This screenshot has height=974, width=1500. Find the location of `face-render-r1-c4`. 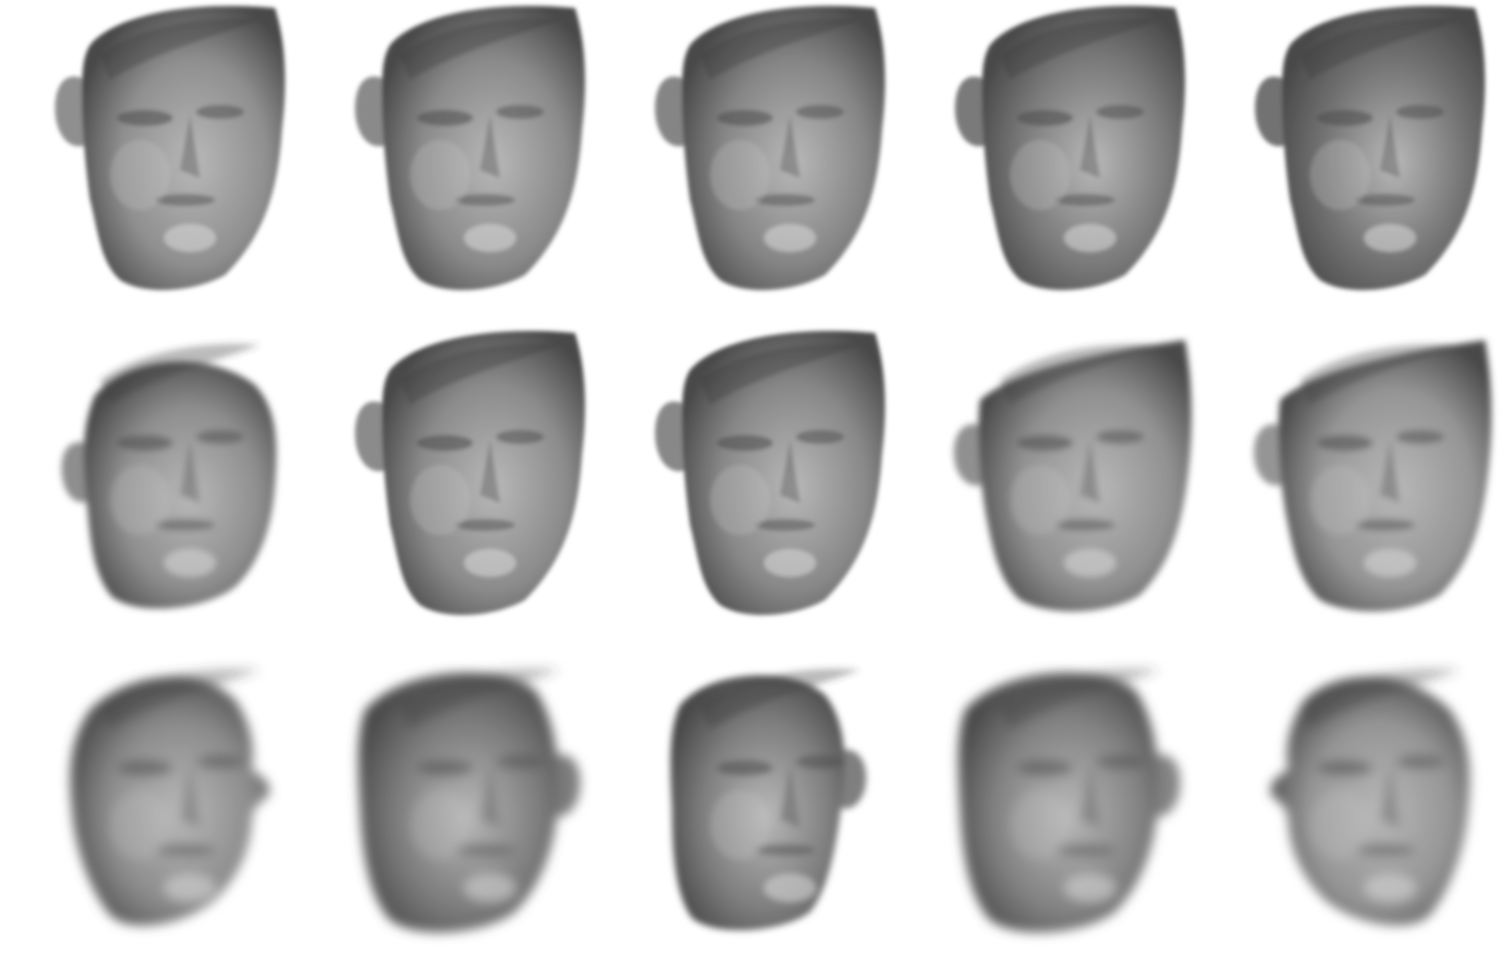

face-render-r1-c4 is located at coordinates (1070, 162).